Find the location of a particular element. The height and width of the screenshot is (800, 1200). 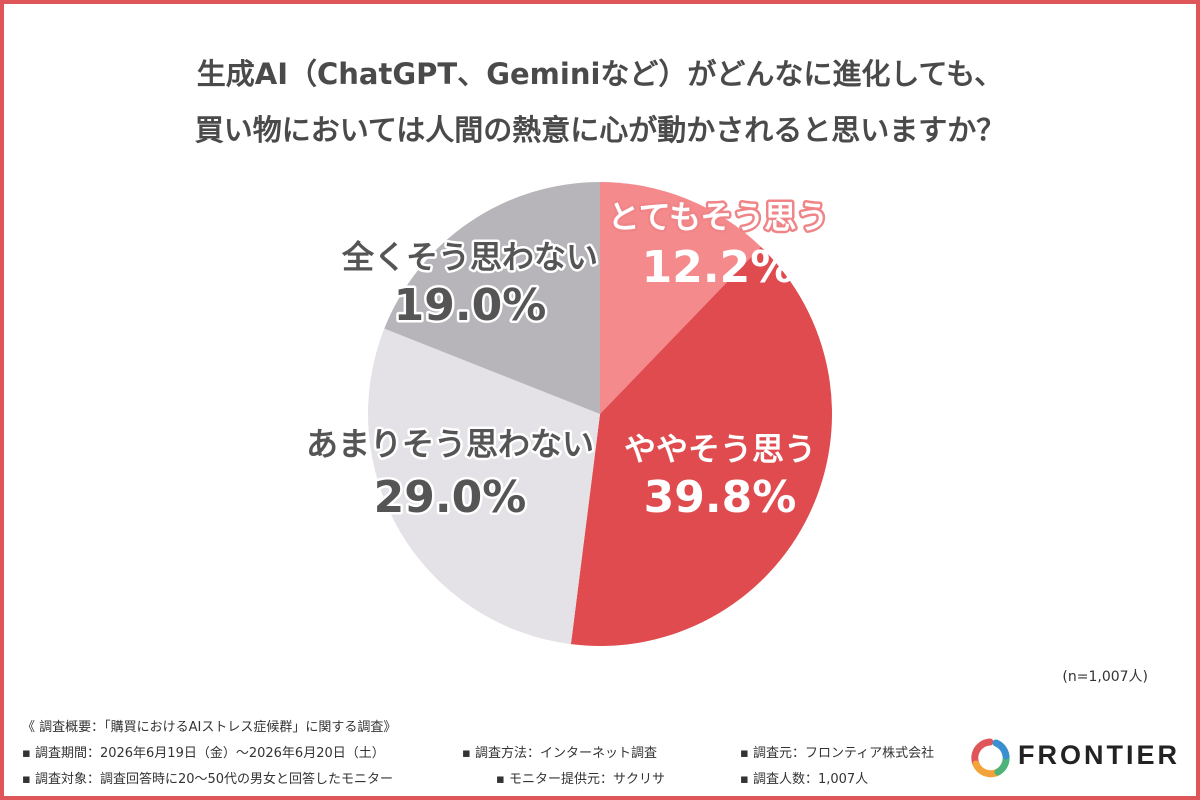

frontier-logo: FRONTIER is located at coordinates (1080, 758).